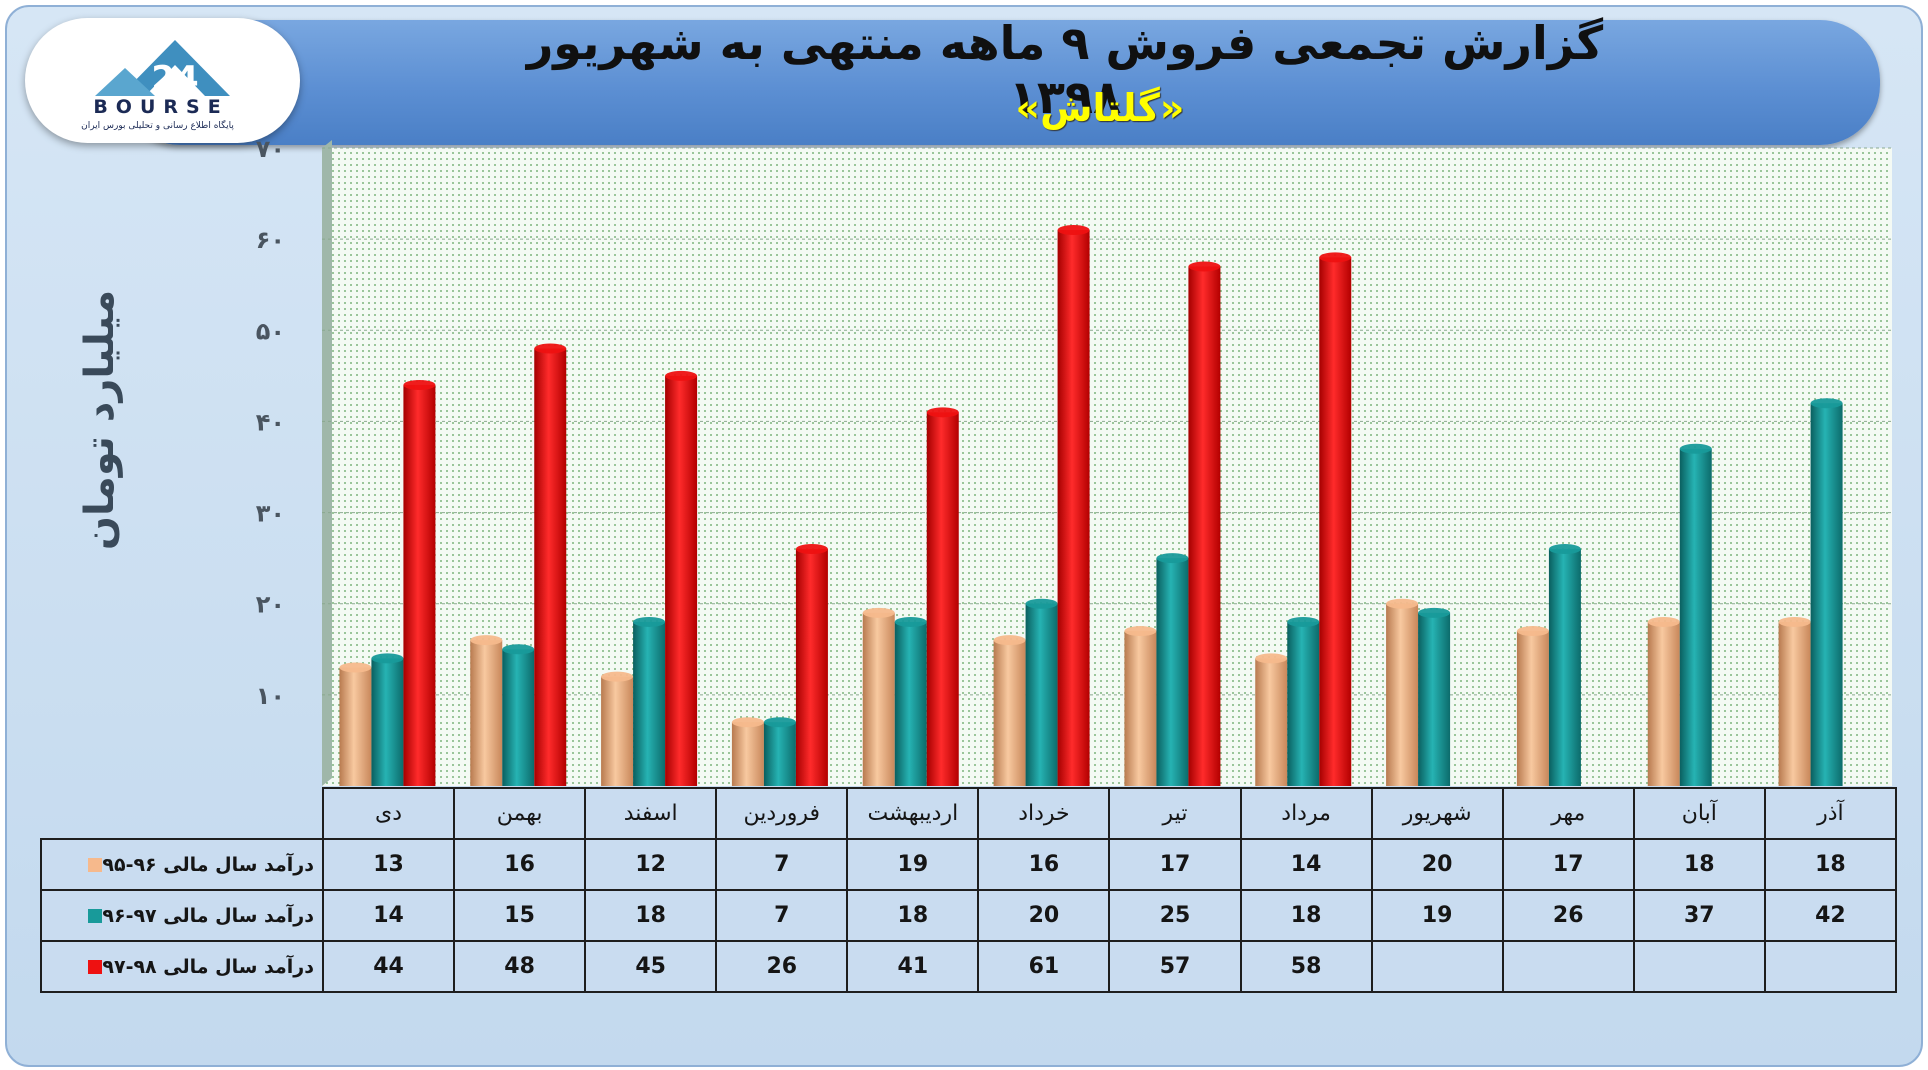 The width and height of the screenshot is (1928, 1070). What do you see at coordinates (270, 149) in the screenshot?
I see `y-tick-label: ۷۰` at bounding box center [270, 149].